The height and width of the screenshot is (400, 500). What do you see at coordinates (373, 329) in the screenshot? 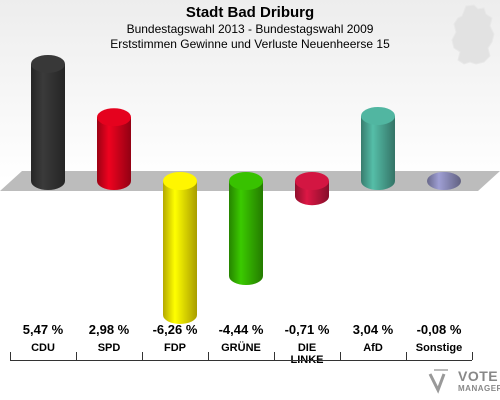
I see `value-label: 3,04 %` at bounding box center [373, 329].